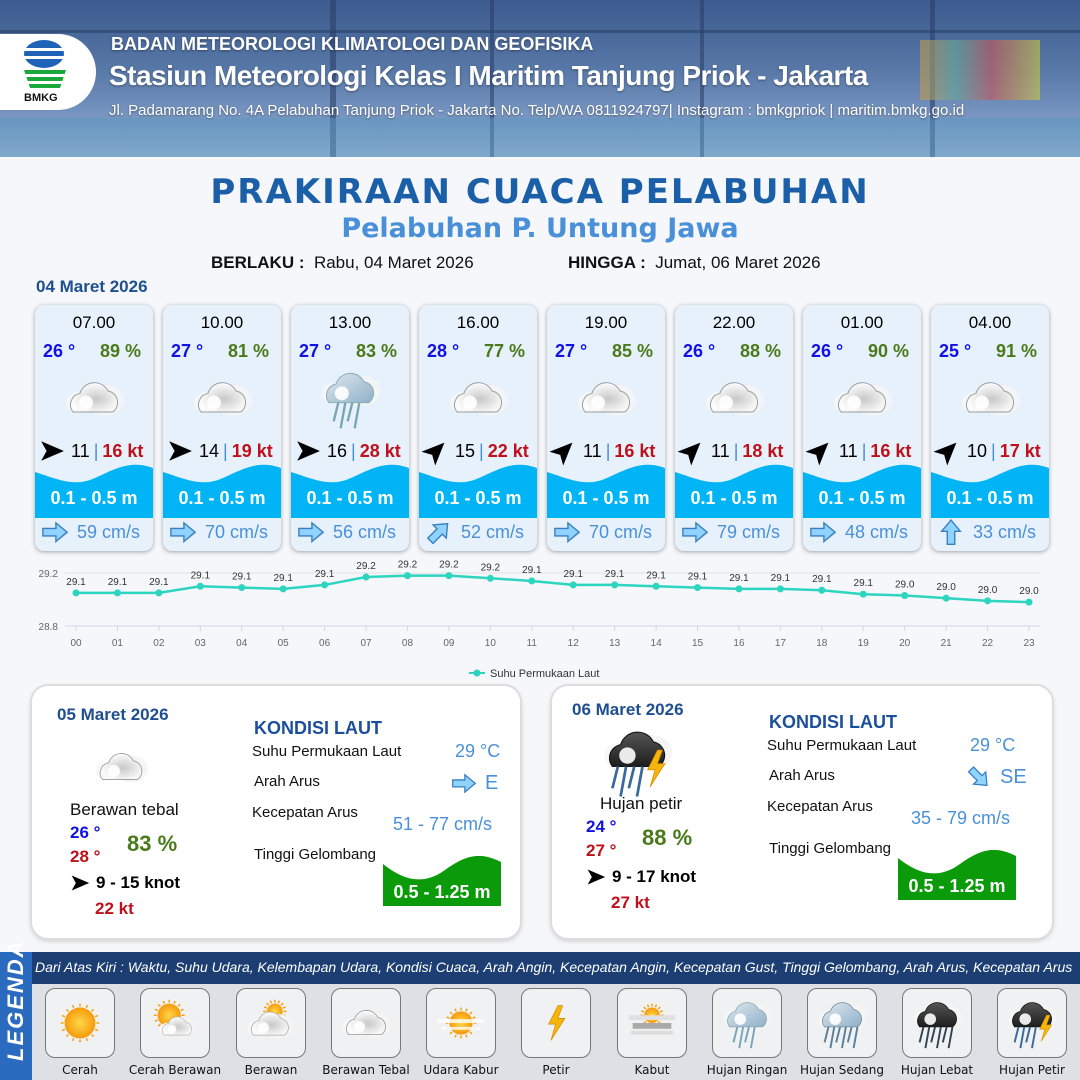 The height and width of the screenshot is (1080, 1080). What do you see at coordinates (258, 262) in the screenshot?
I see `valid-from-label: BERLAKU :` at bounding box center [258, 262].